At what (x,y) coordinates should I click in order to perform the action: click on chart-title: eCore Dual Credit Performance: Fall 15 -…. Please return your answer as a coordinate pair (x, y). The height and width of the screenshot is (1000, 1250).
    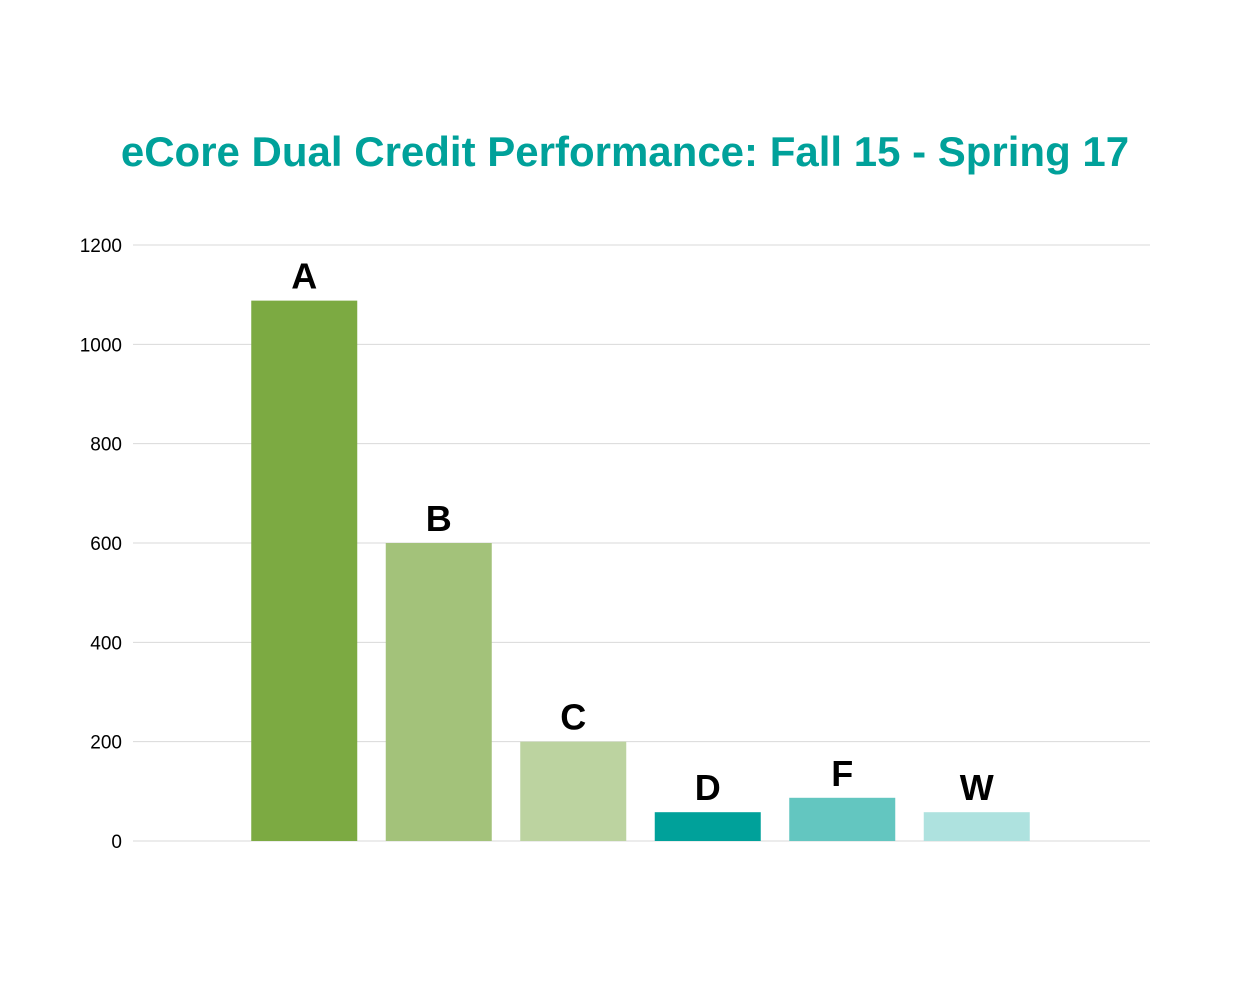
    Looking at the image, I should click on (625, 151).